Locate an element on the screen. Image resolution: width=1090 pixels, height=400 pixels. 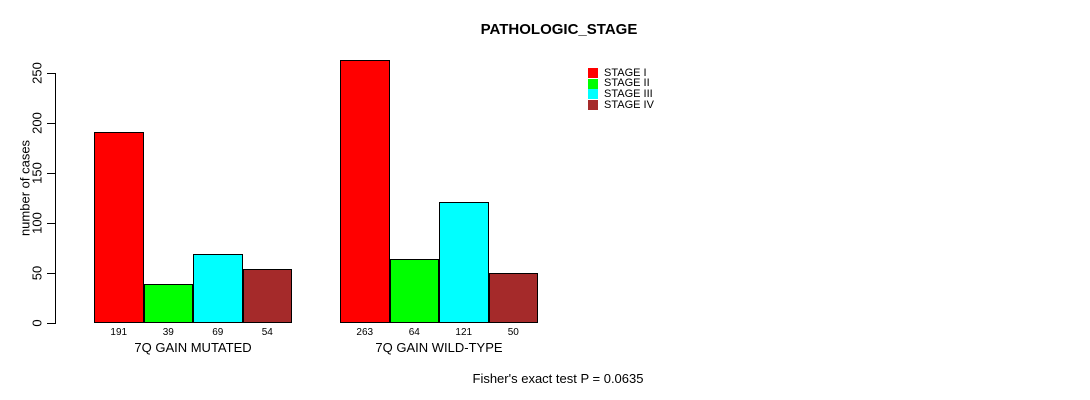
x-axis-category-label: 7Q GAIN MUTATED is located at coordinates (193, 347).